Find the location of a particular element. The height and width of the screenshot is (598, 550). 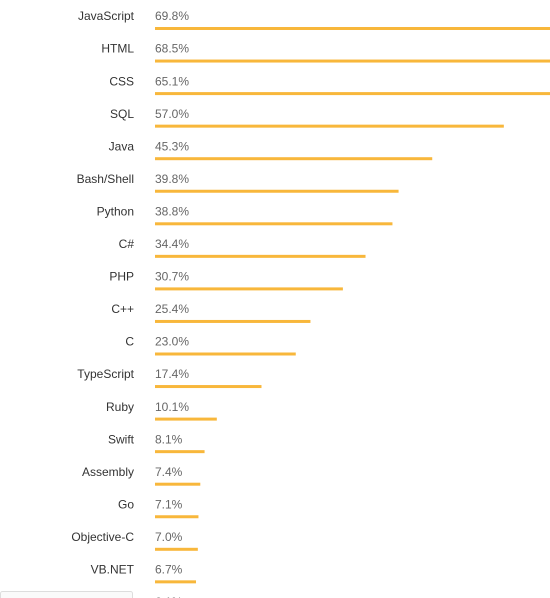

value-label: 8.1% is located at coordinates (169, 439).